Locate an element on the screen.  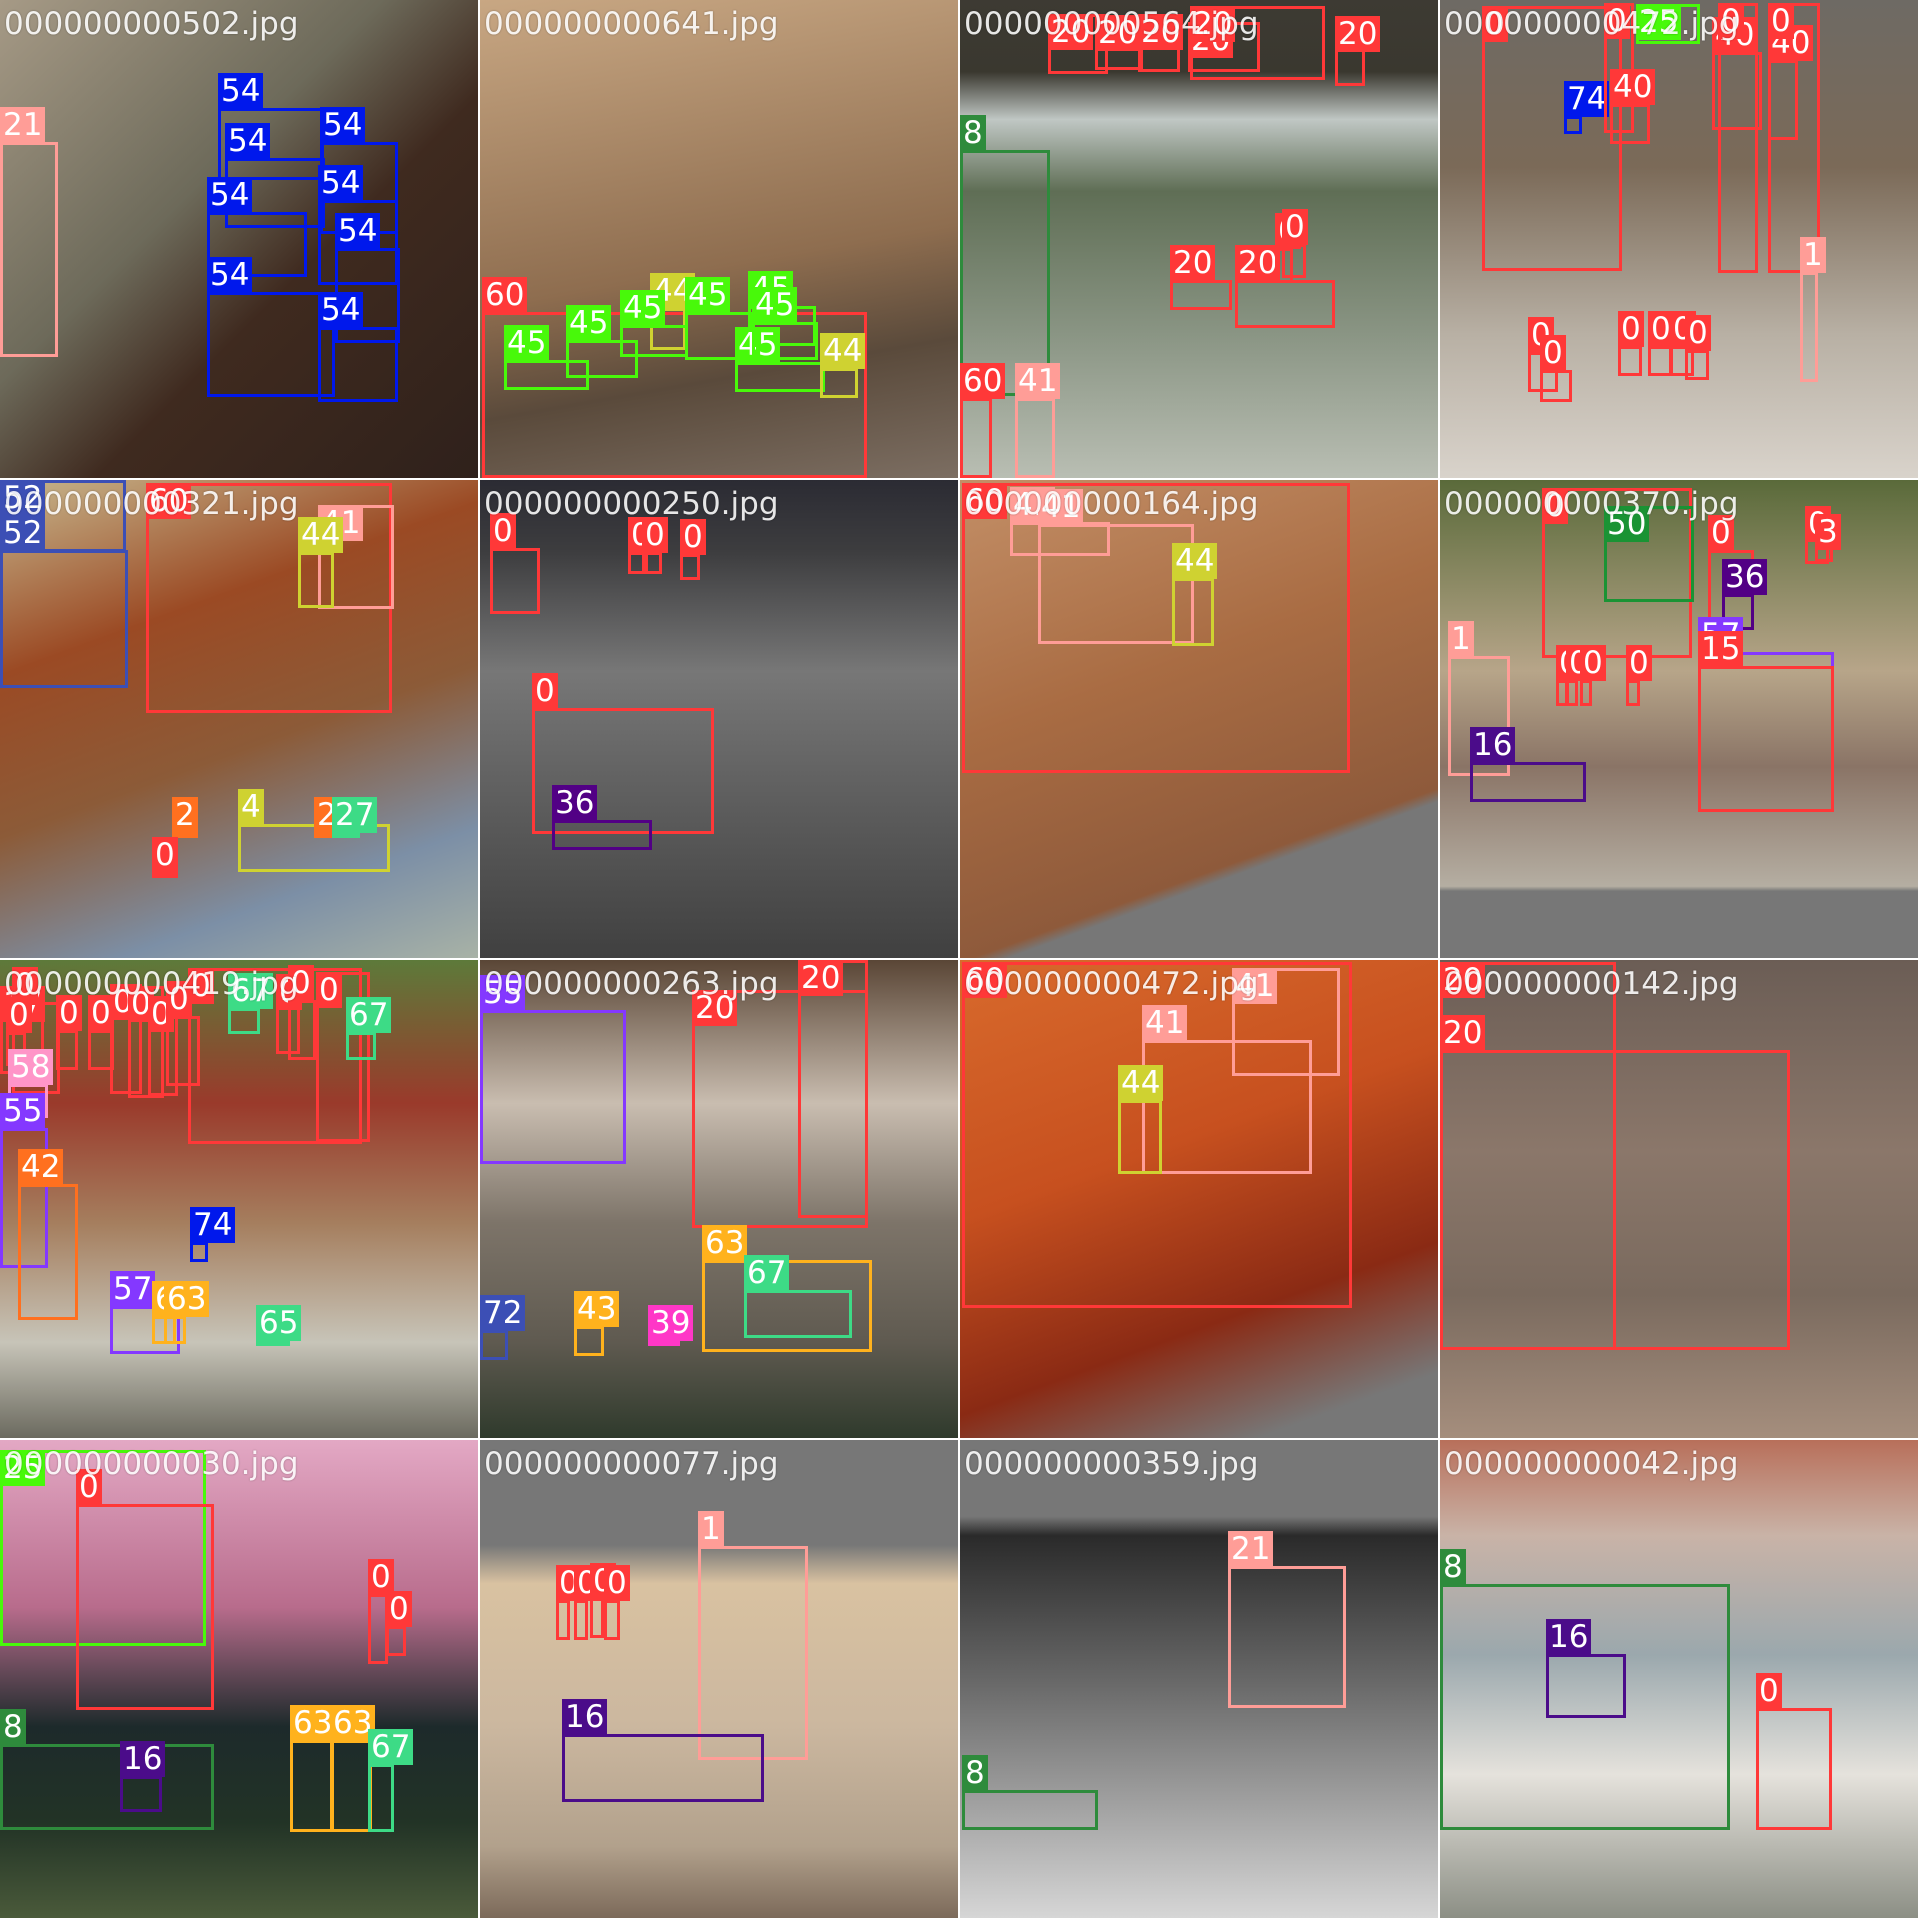
tile-15: 000000000359.jpg 21 8 is located at coordinates (1199, 1679).